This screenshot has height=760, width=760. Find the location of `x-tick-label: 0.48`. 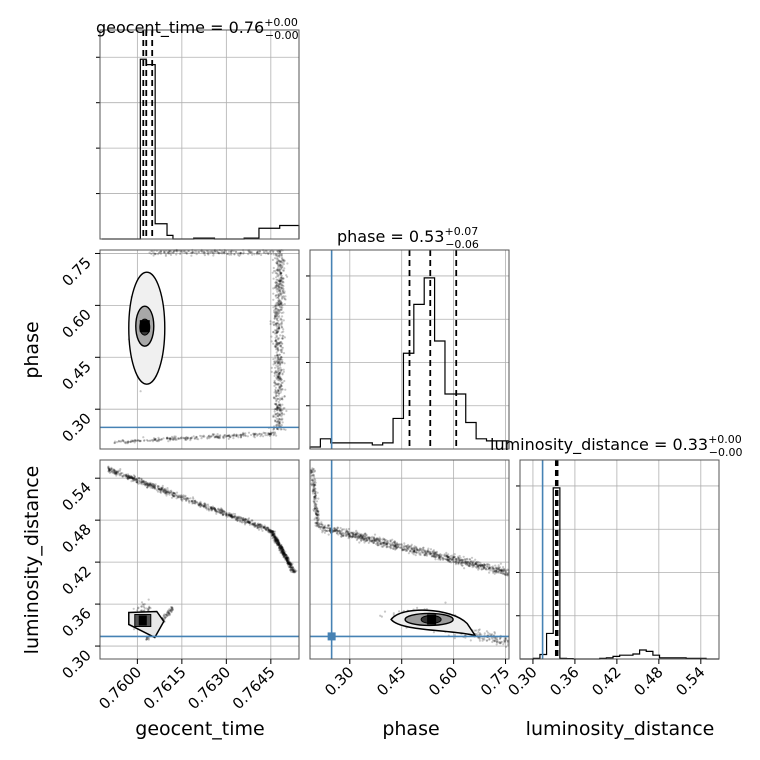

x-tick-label: 0.48 is located at coordinates (648, 681).